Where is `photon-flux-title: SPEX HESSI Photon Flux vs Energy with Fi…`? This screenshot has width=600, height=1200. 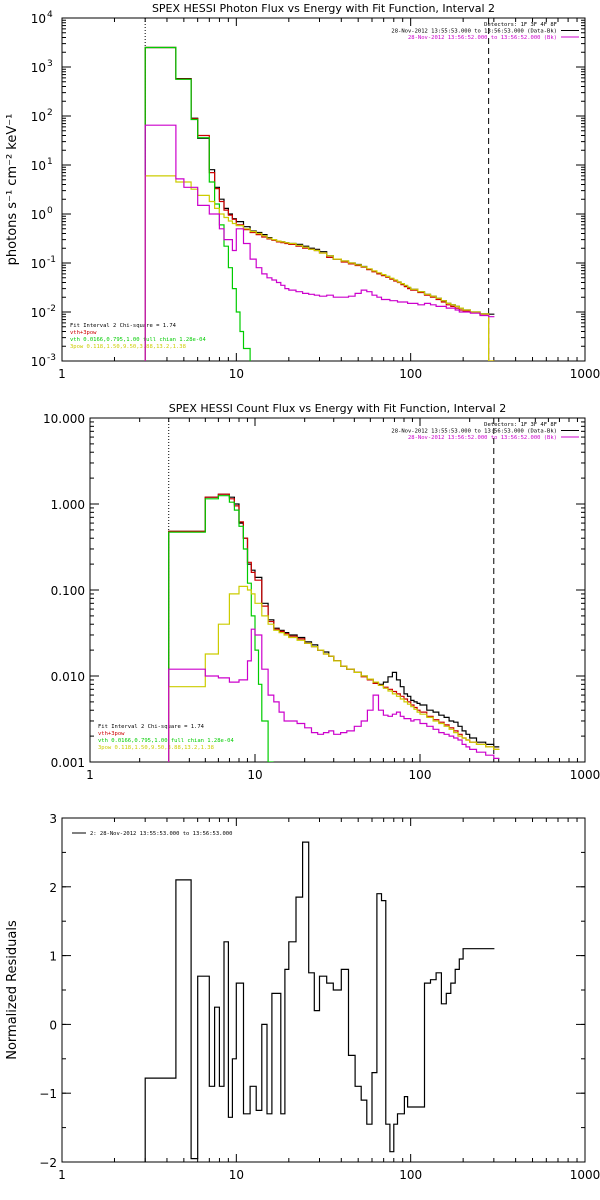
photon-flux-title: SPEX HESSI Photon Flux vs Energy with Fi… is located at coordinates (323, 8).